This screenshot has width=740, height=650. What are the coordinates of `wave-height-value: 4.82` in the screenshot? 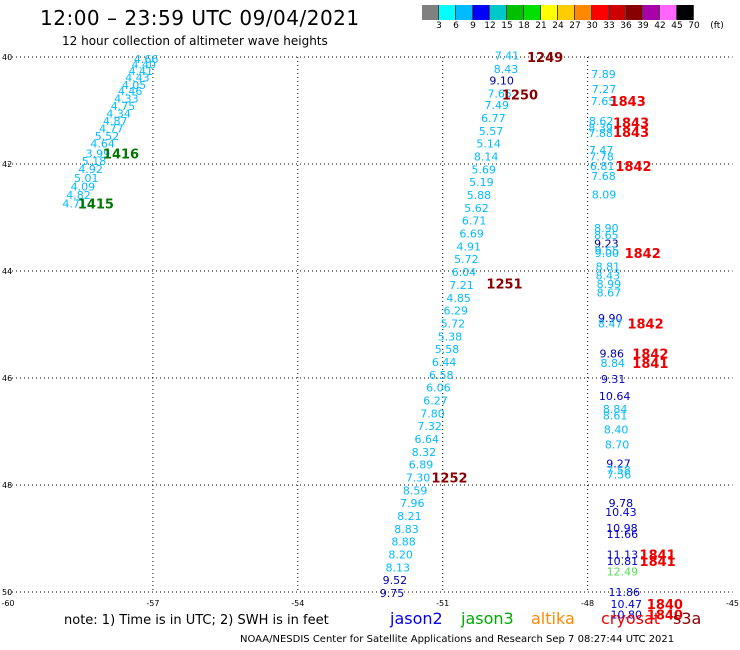 It's located at (78, 195).